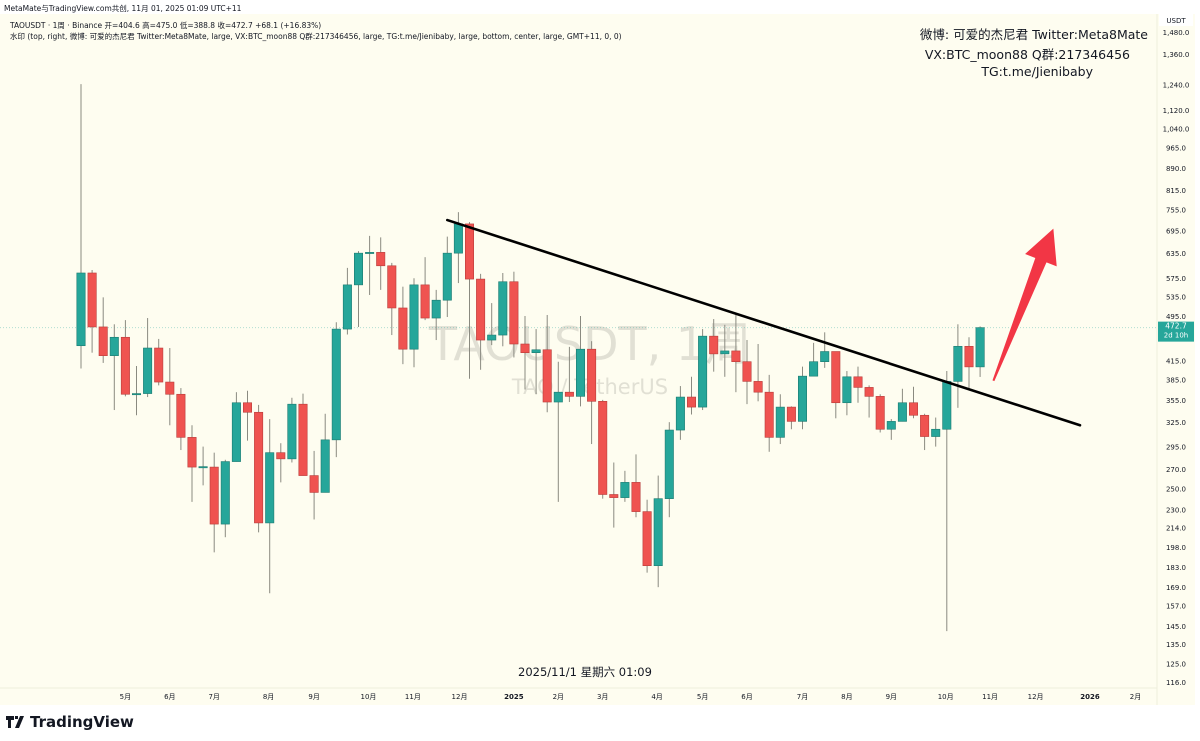  I want to click on trendline, so click(763, 322).